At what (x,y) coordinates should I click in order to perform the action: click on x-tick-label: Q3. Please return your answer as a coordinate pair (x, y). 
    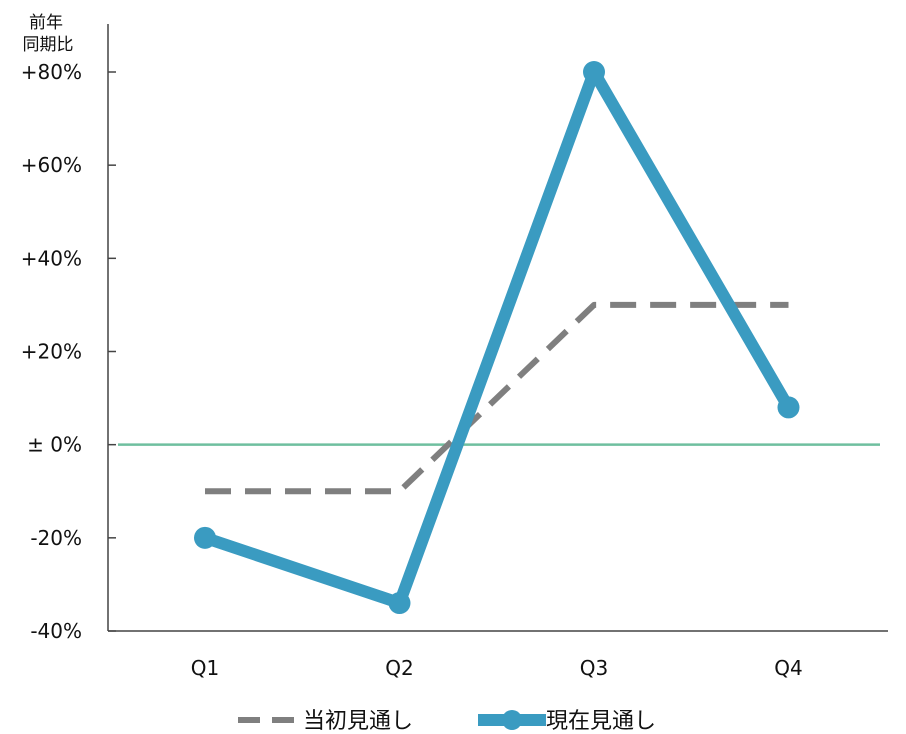
    Looking at the image, I should click on (594, 668).